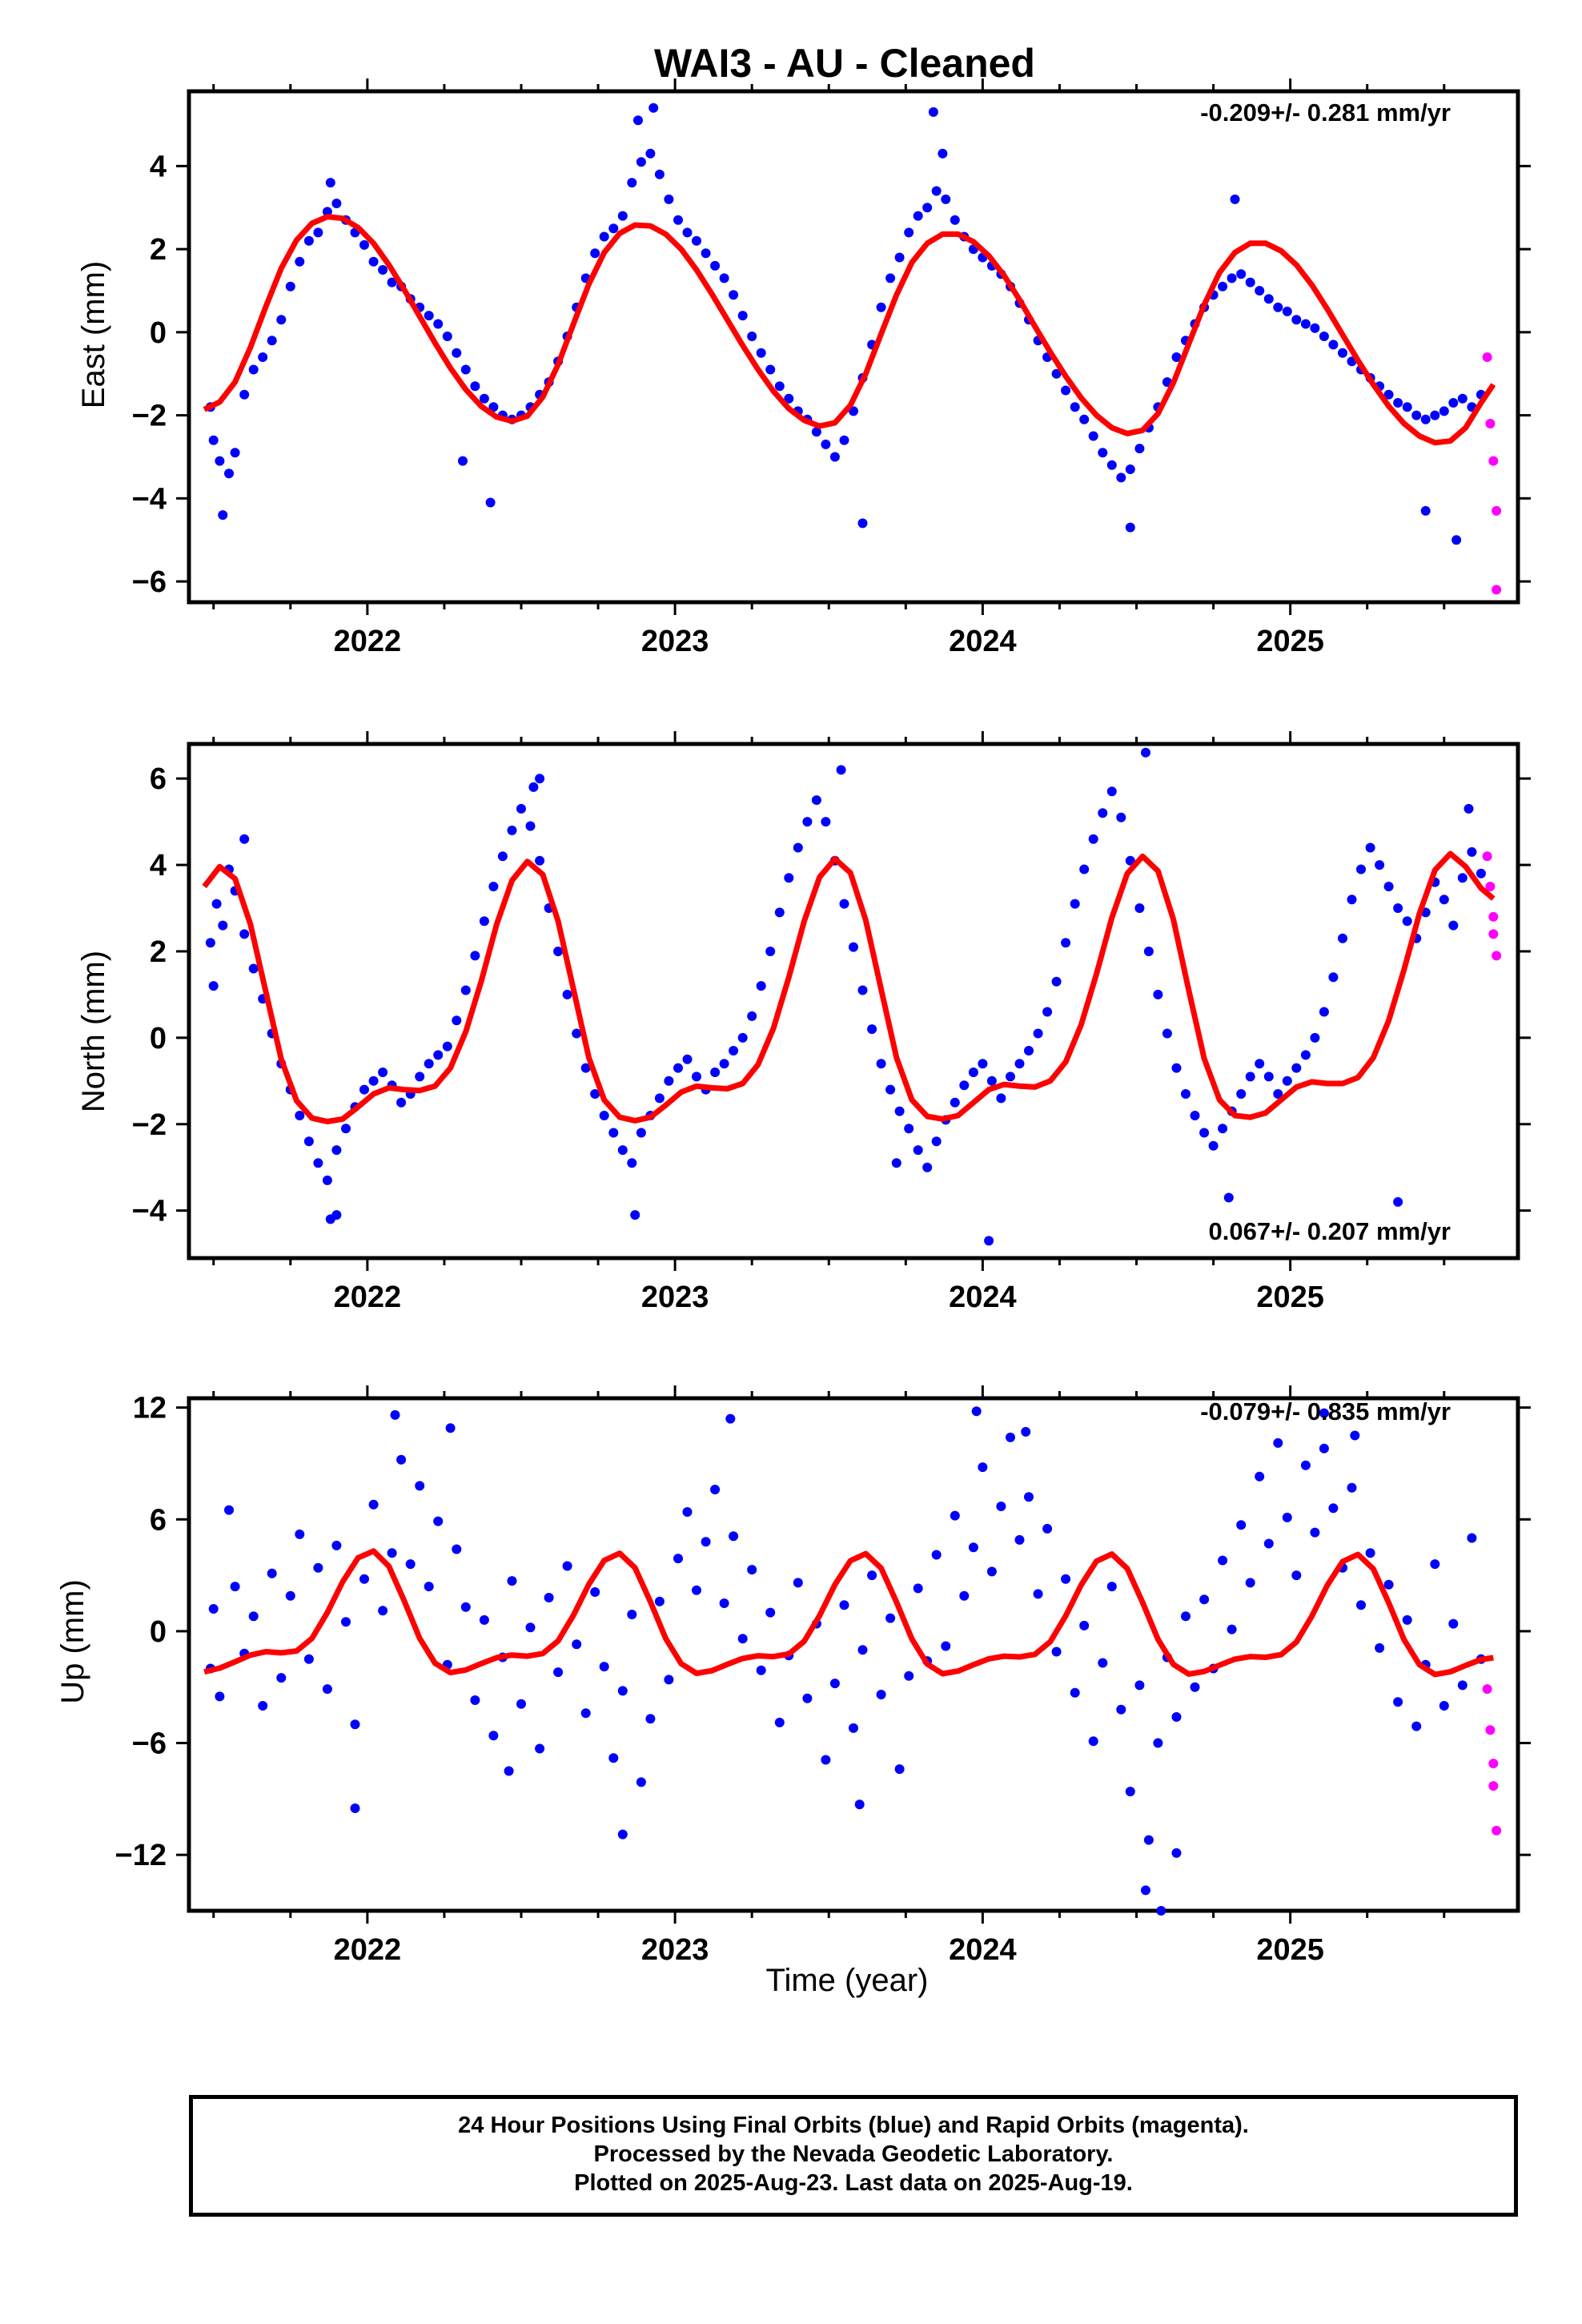  Describe the element at coordinates (94, 1031) in the screenshot. I see `north-axis-label: North (mm)` at that location.